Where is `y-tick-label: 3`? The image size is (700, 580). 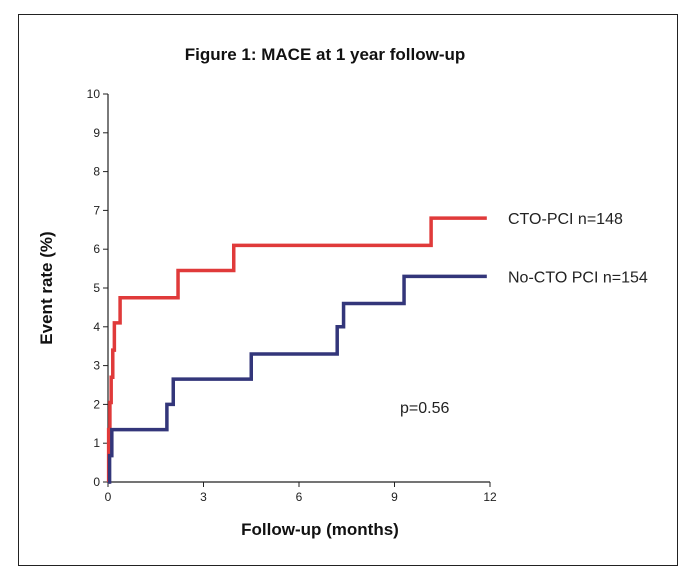 y-tick-label: 3 is located at coordinates (96, 366).